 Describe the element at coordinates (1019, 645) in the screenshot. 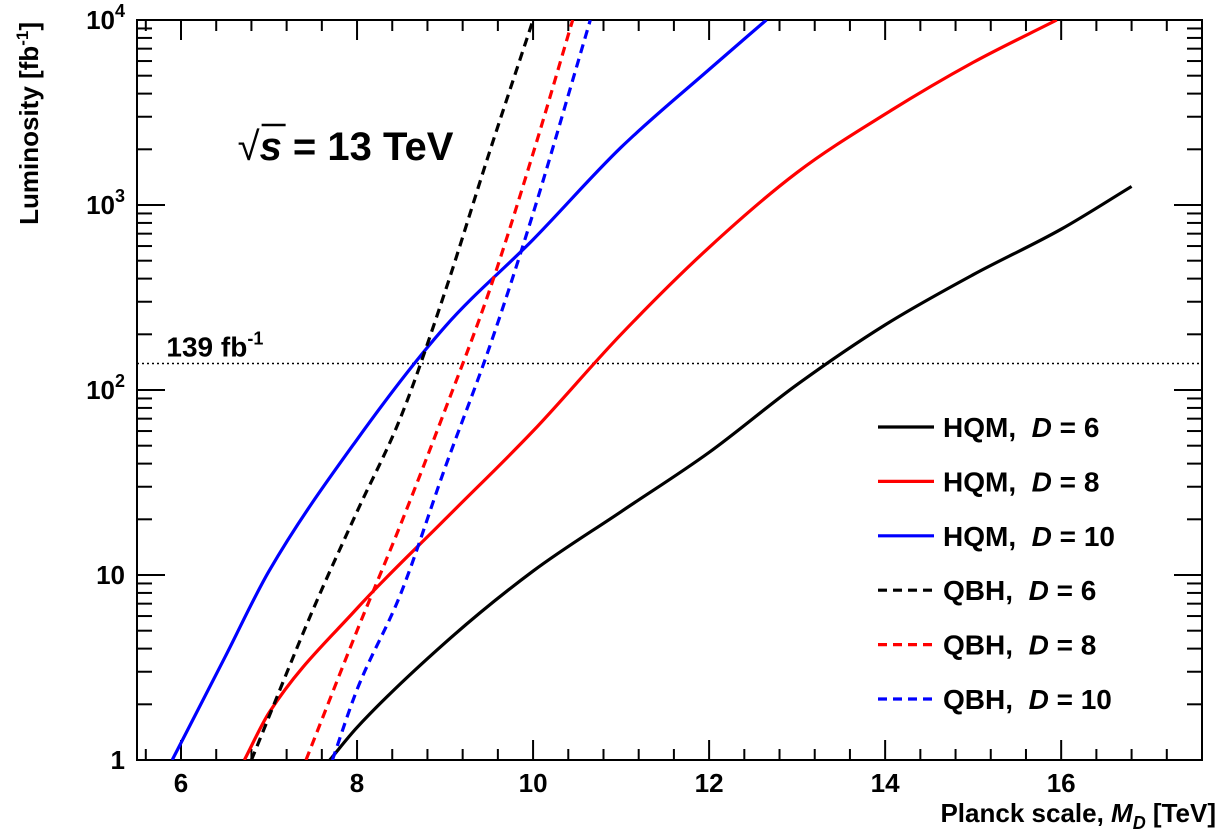

I see `legend-entry: QBH, D = 8` at that location.